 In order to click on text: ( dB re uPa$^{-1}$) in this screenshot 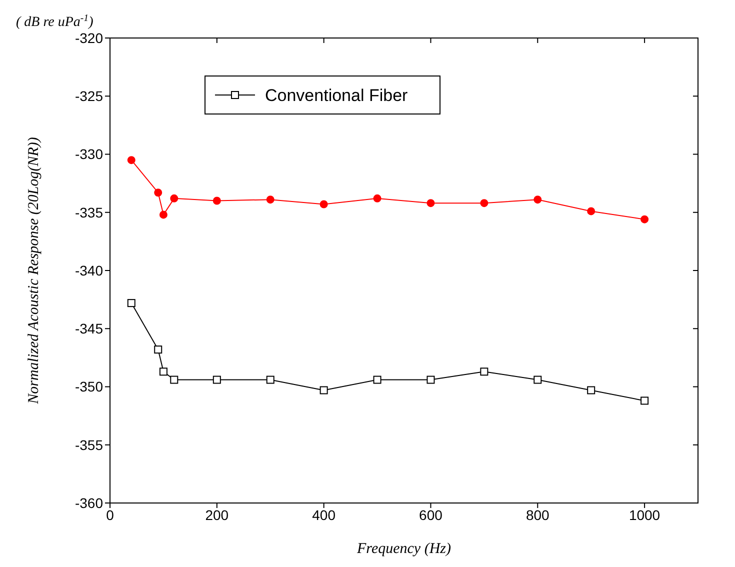, I will do `click(55, 21)`.